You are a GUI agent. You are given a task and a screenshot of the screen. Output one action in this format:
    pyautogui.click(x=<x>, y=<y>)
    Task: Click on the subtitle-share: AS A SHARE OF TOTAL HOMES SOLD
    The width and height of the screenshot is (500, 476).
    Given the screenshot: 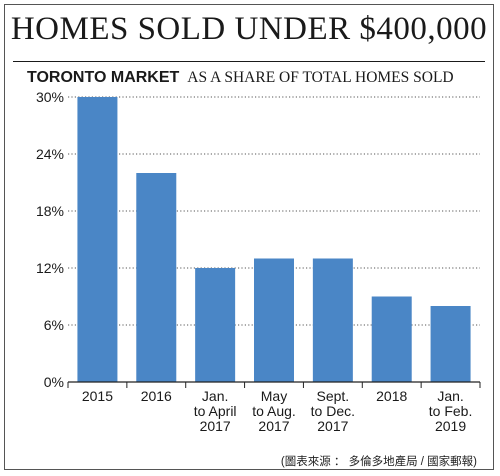 What is the action you would take?
    pyautogui.click(x=320, y=77)
    